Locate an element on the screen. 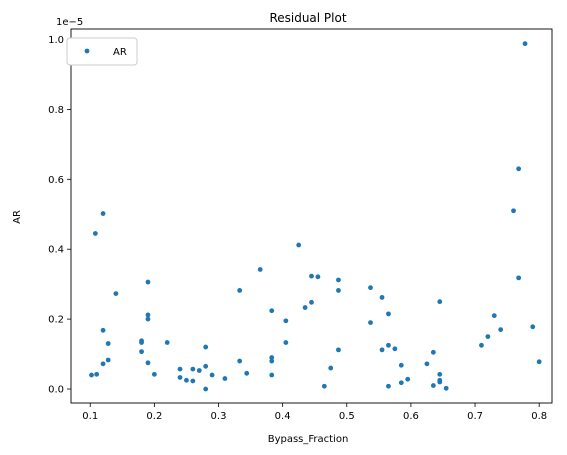  x-tick-label: 0.6 is located at coordinates (411, 416).